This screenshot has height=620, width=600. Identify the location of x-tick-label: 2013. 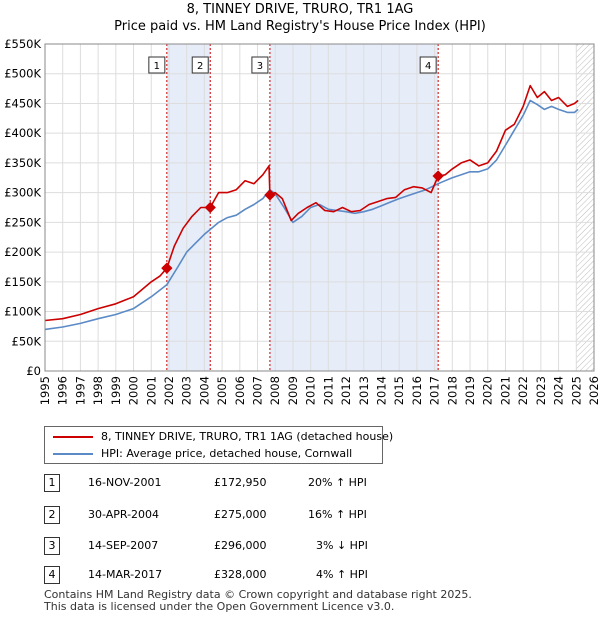
(364, 390).